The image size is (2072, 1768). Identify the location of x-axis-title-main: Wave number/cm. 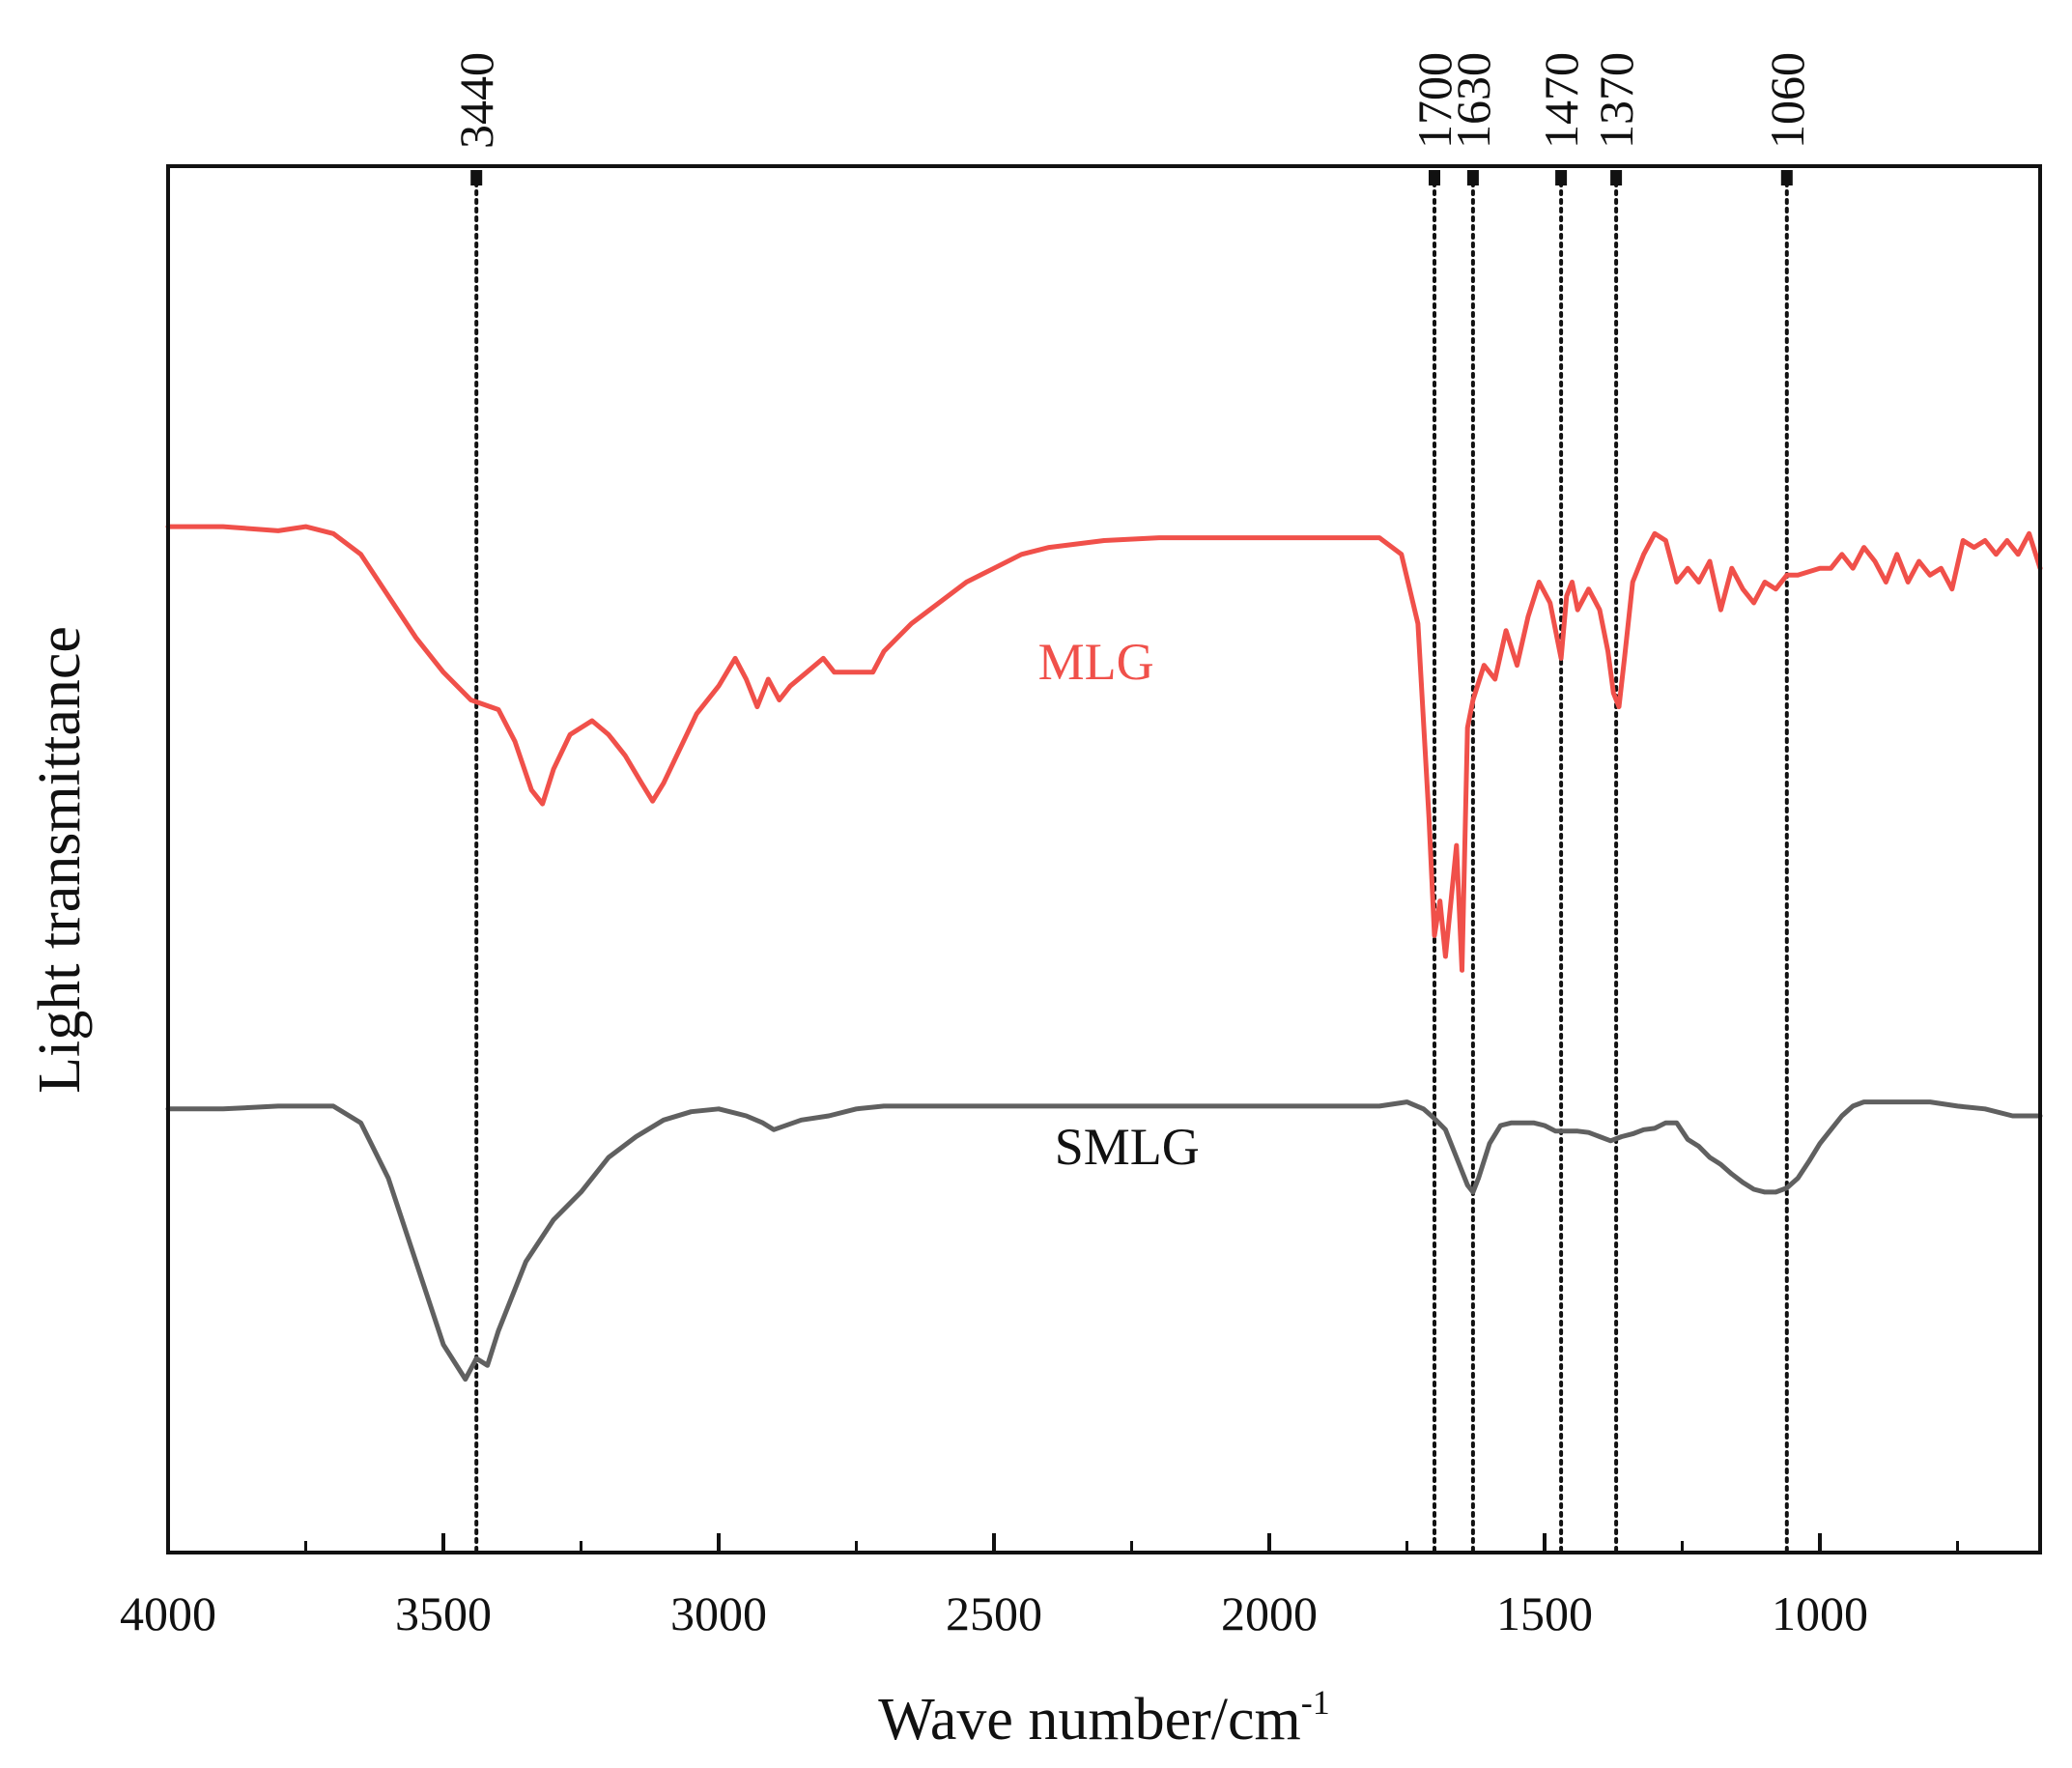
(1089, 1720).